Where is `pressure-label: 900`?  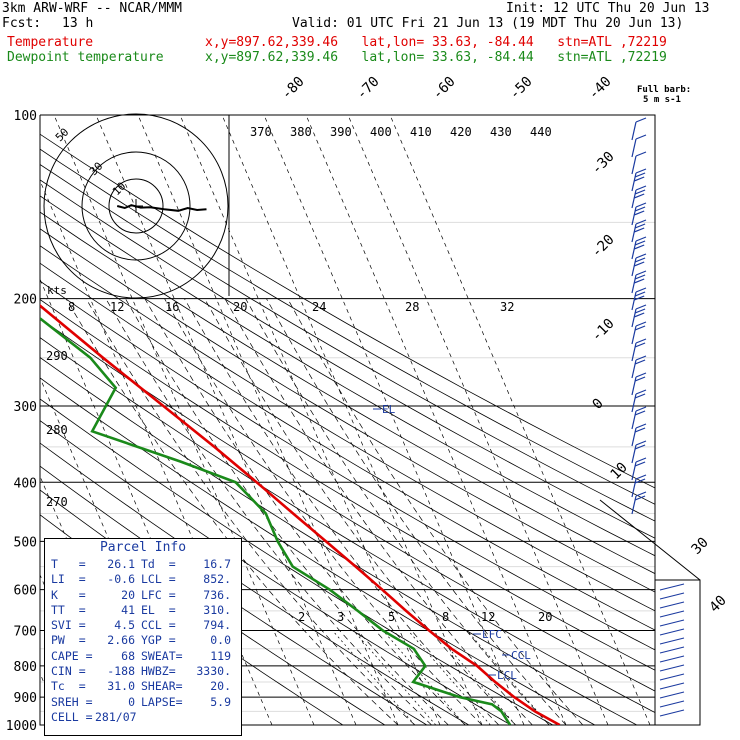
pressure-label: 900 is located at coordinates (25, 698).